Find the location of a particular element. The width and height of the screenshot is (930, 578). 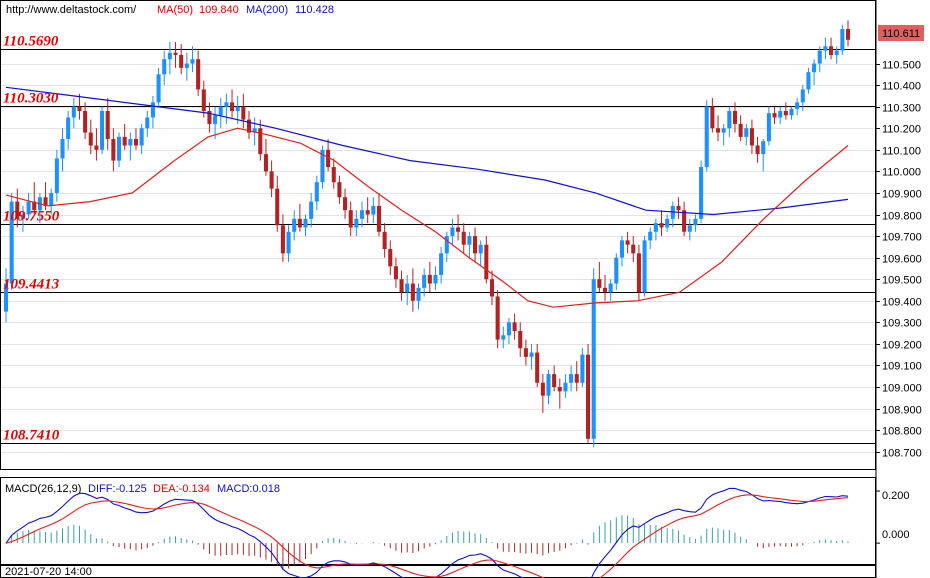

price-tick-label: 109.000 is located at coordinates (902, 389).